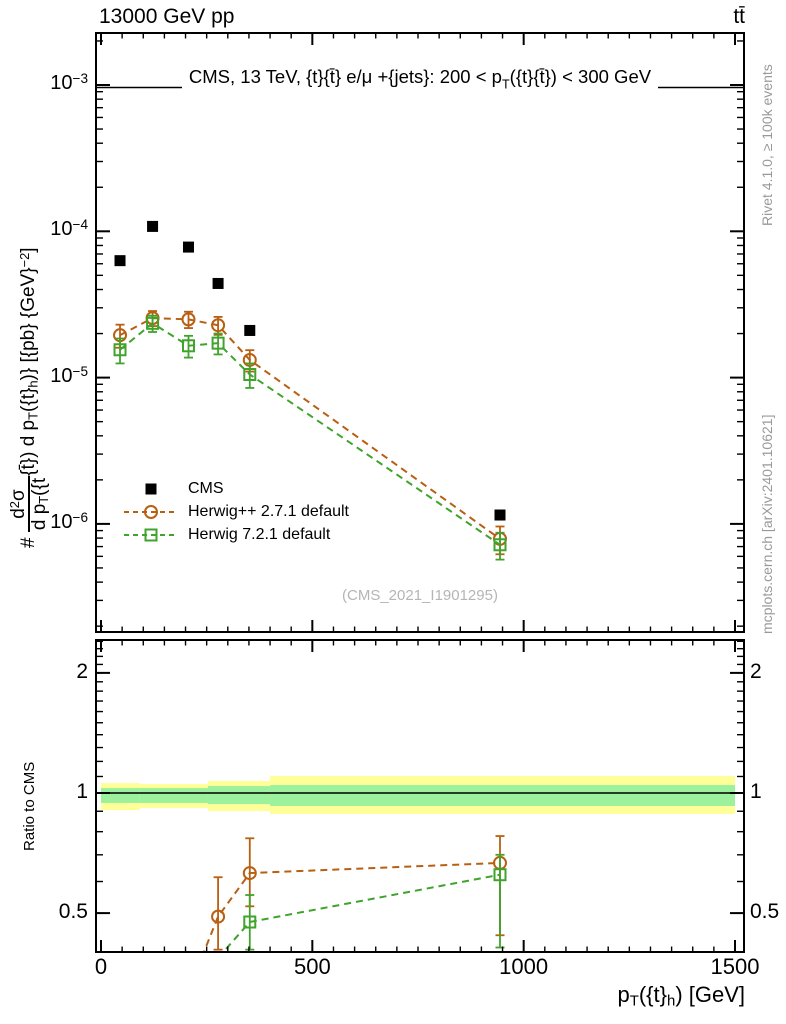  Describe the element at coordinates (756, 671) in the screenshot. I see `ratio-y-tick-label-right: 2` at that location.